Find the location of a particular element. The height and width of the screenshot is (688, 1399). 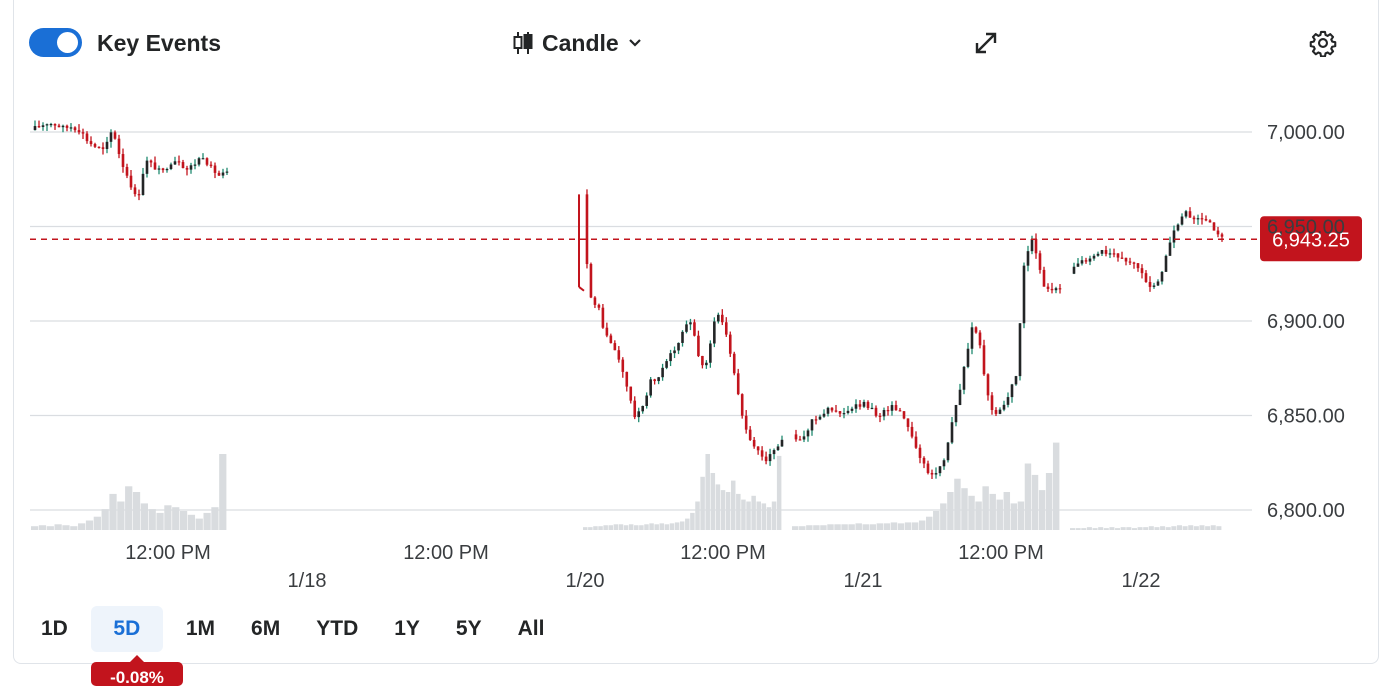

range-button-ytd: YTD is located at coordinates (337, 629).